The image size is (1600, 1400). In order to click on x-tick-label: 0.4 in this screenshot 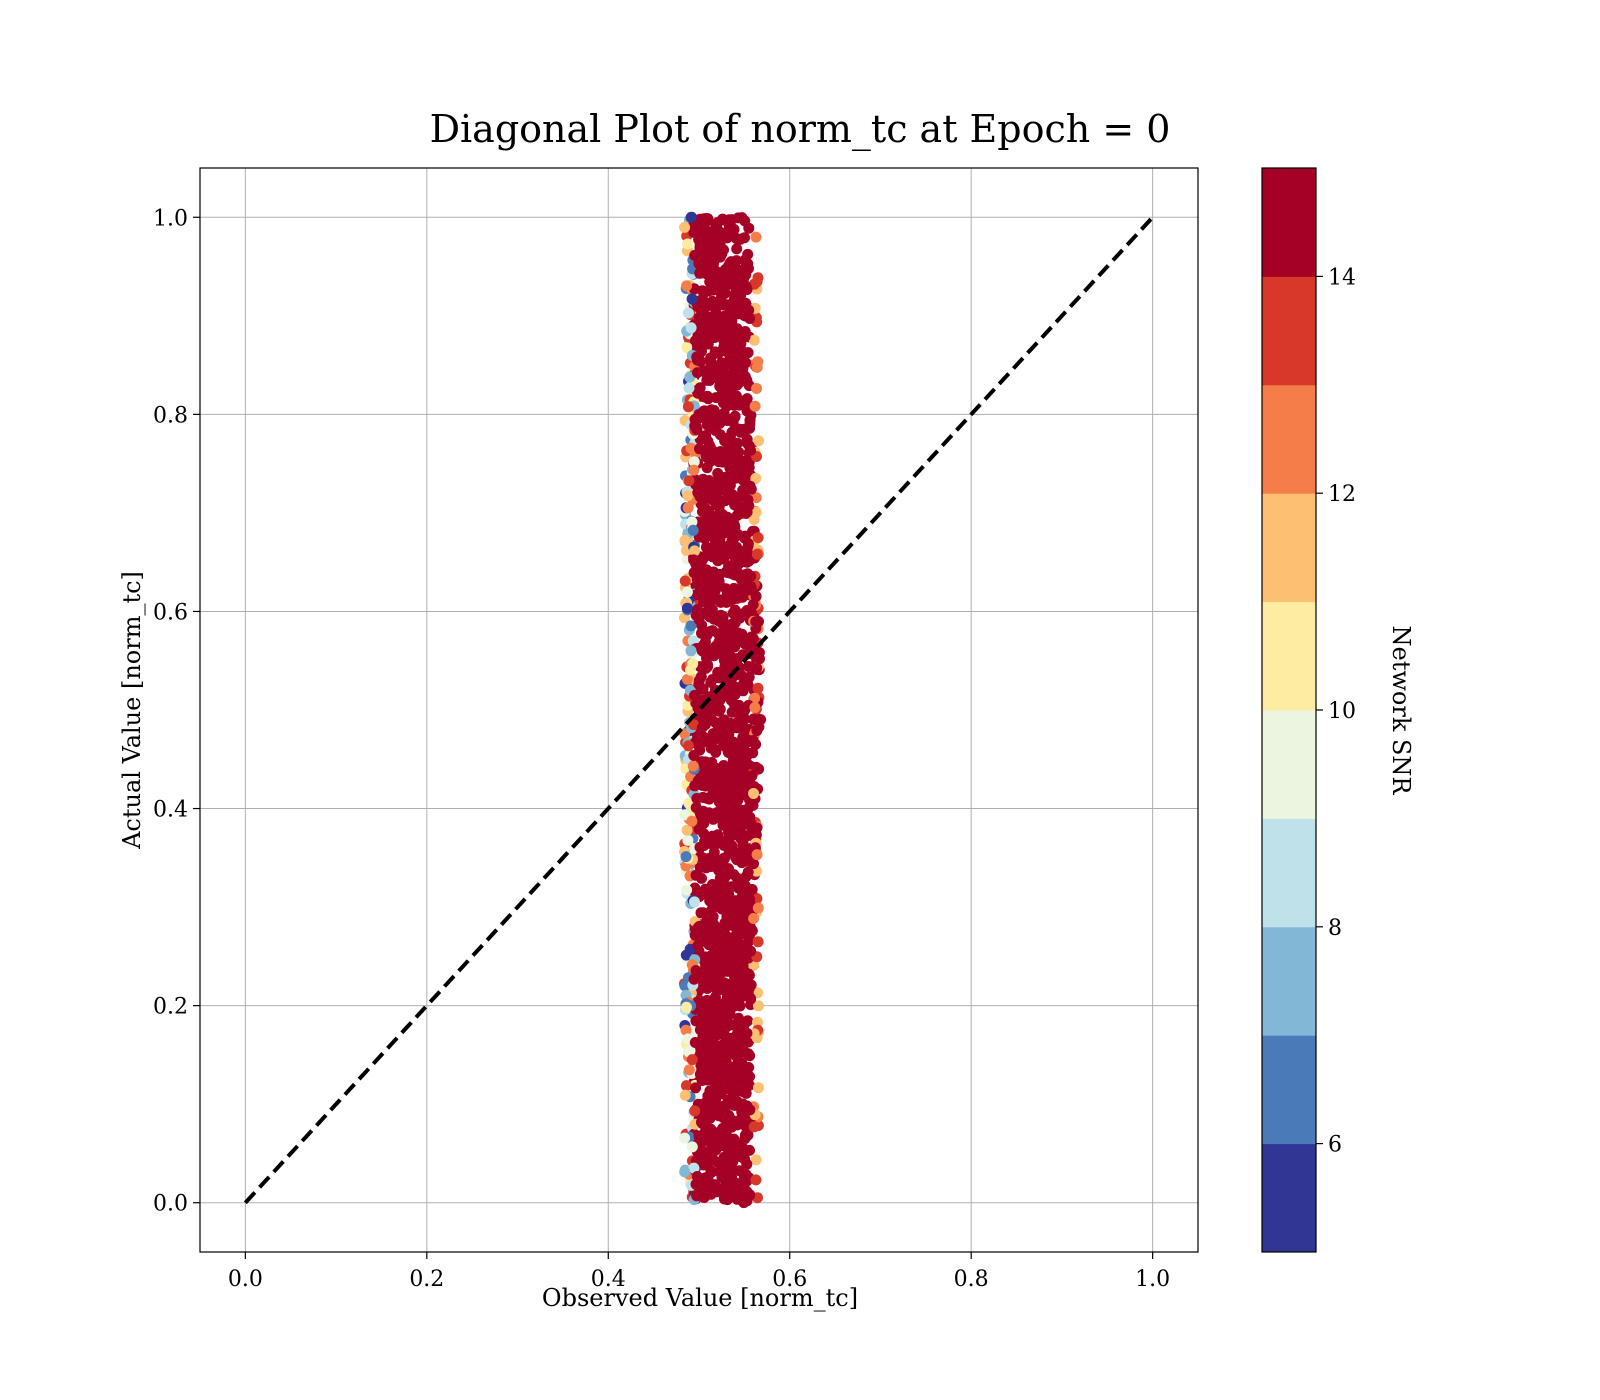, I will do `click(608, 1279)`.